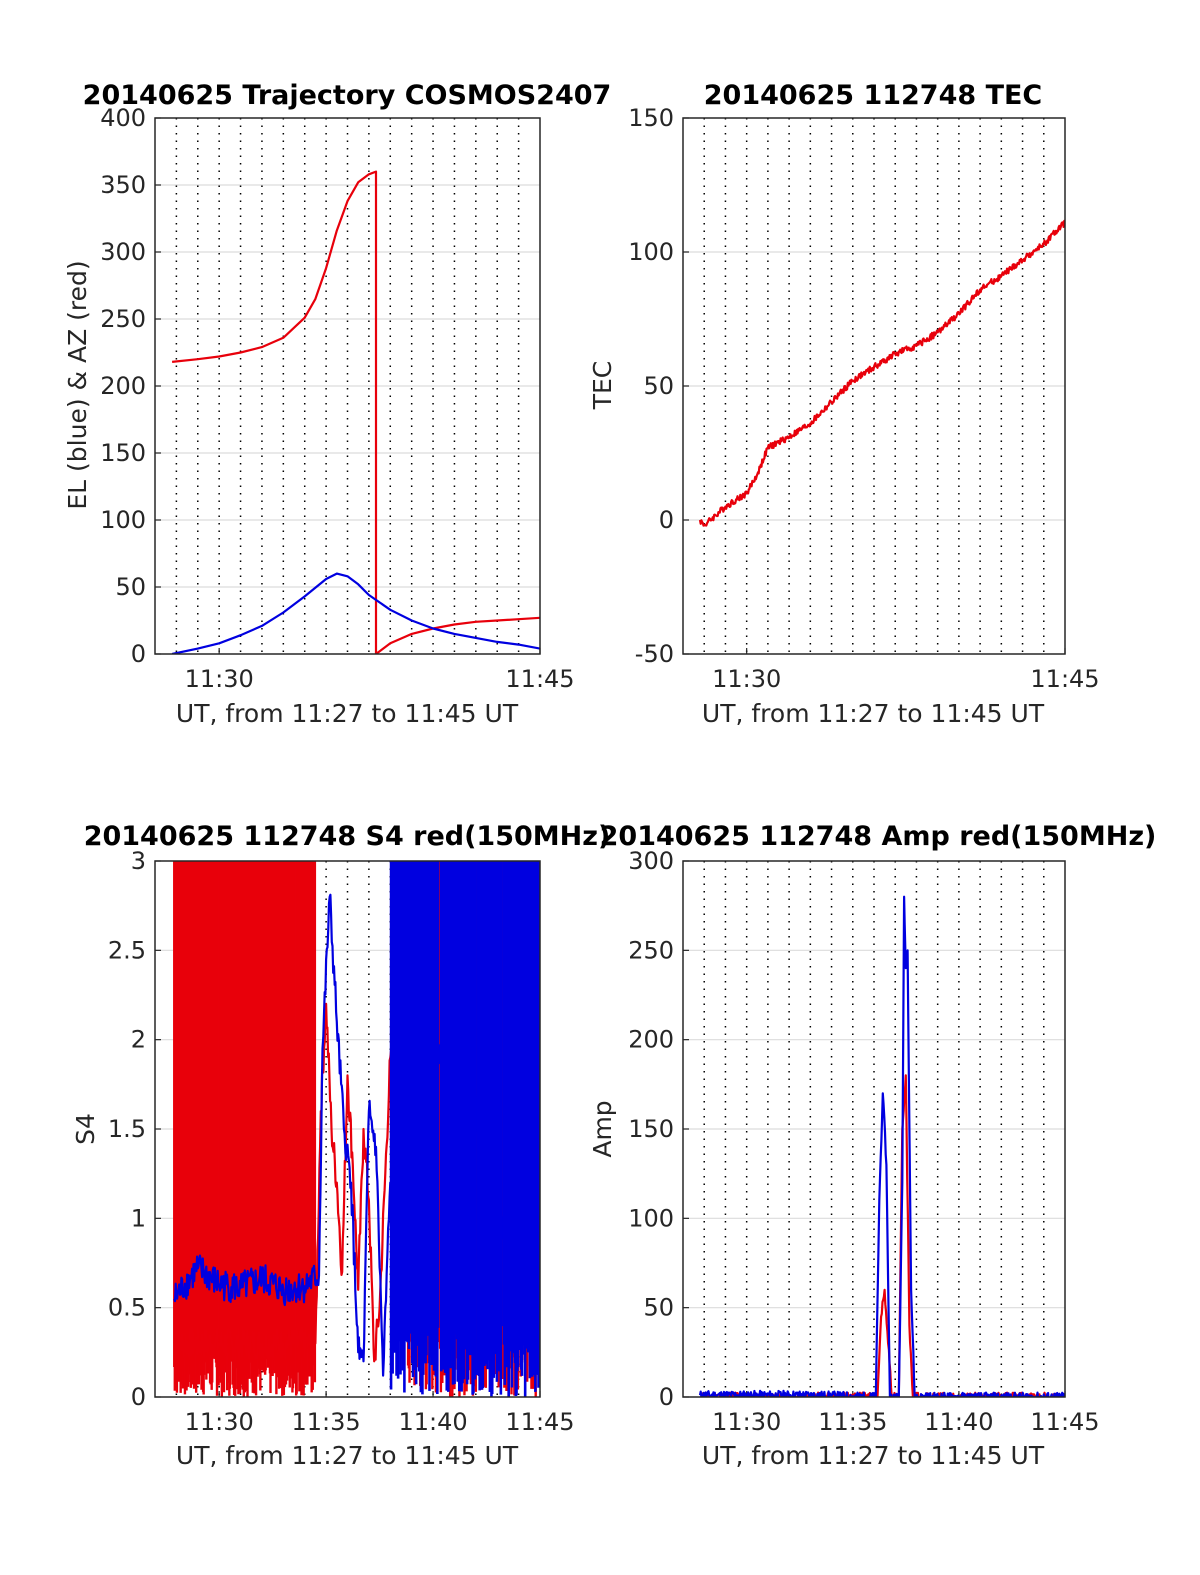 This screenshot has width=1200, height=1575. What do you see at coordinates (881, 373) in the screenshot?
I see `tec-series-line` at bounding box center [881, 373].